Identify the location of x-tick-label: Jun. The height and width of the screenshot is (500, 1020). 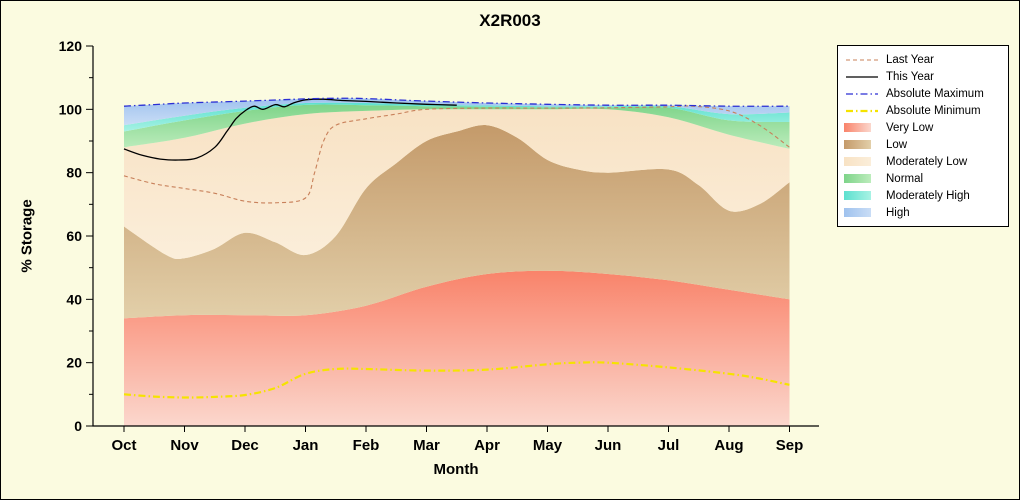
(608, 445).